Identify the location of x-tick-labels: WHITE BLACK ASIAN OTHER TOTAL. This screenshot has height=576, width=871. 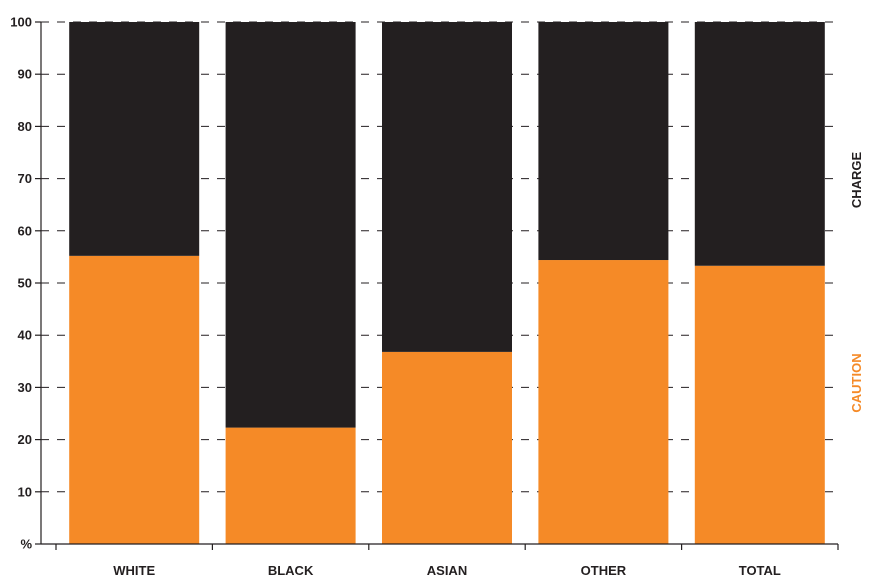
(447, 560).